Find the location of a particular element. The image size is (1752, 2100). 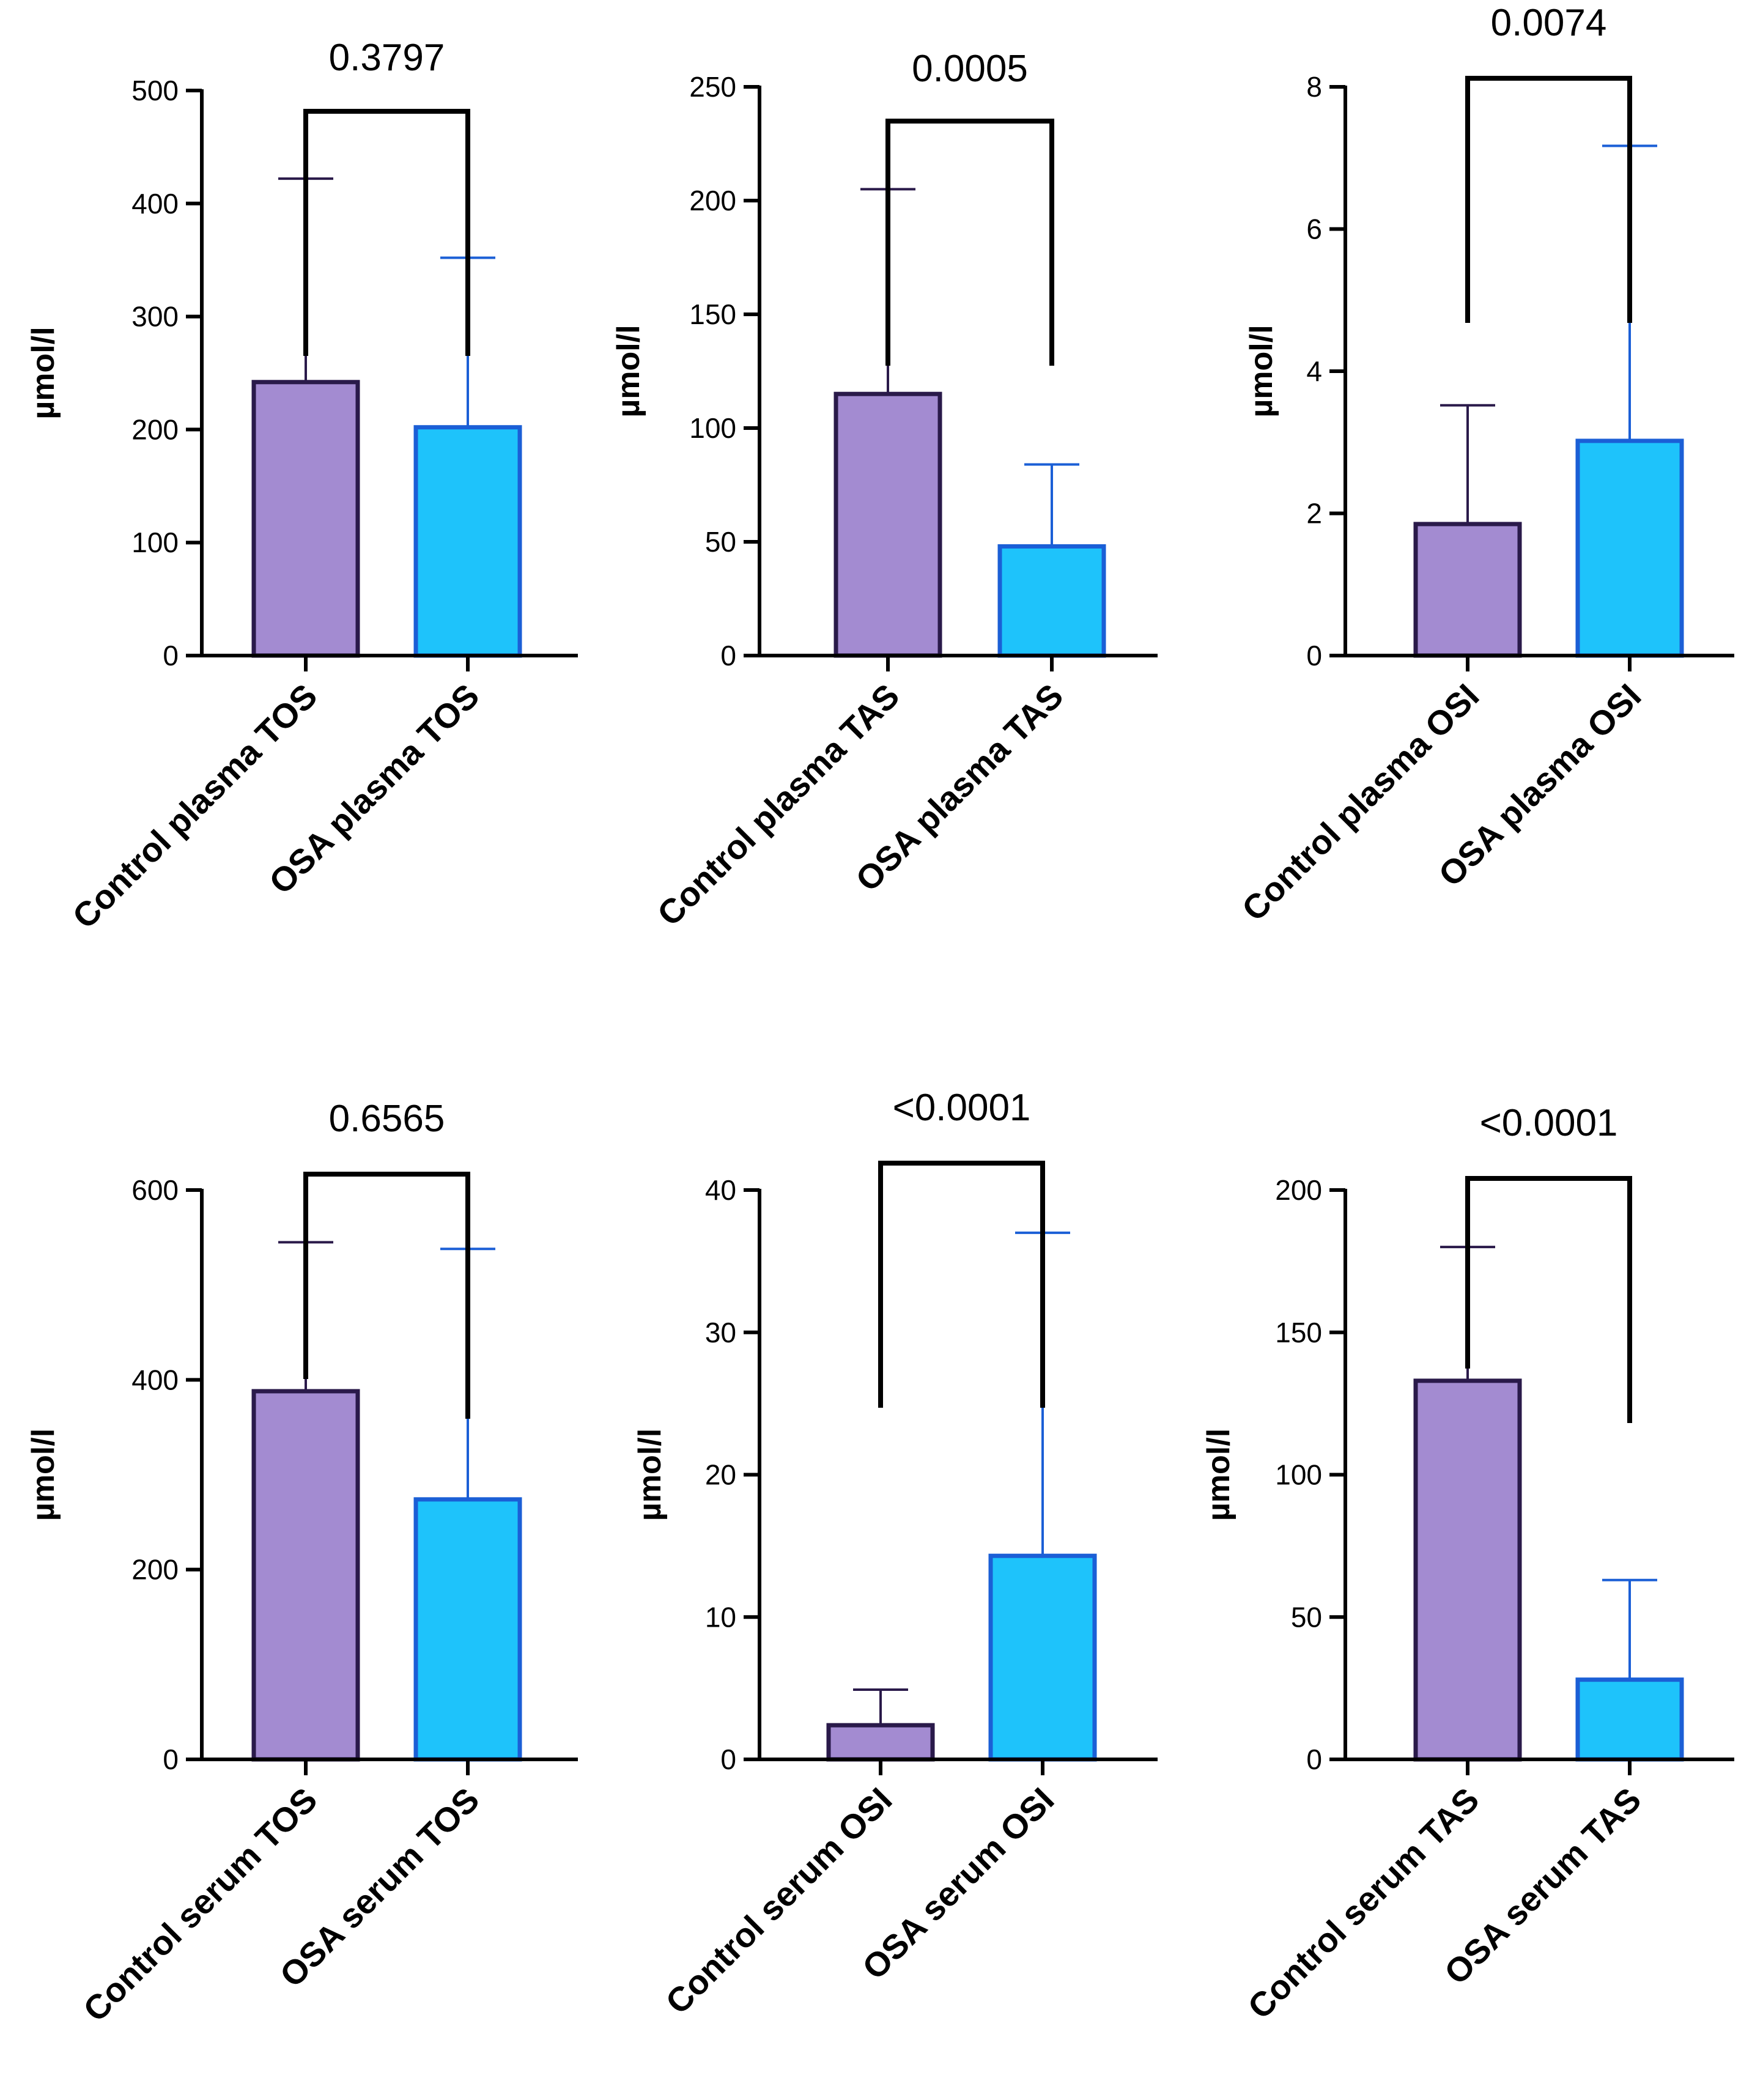

x-category-label: Control plasma TAS is located at coordinates (777, 804).